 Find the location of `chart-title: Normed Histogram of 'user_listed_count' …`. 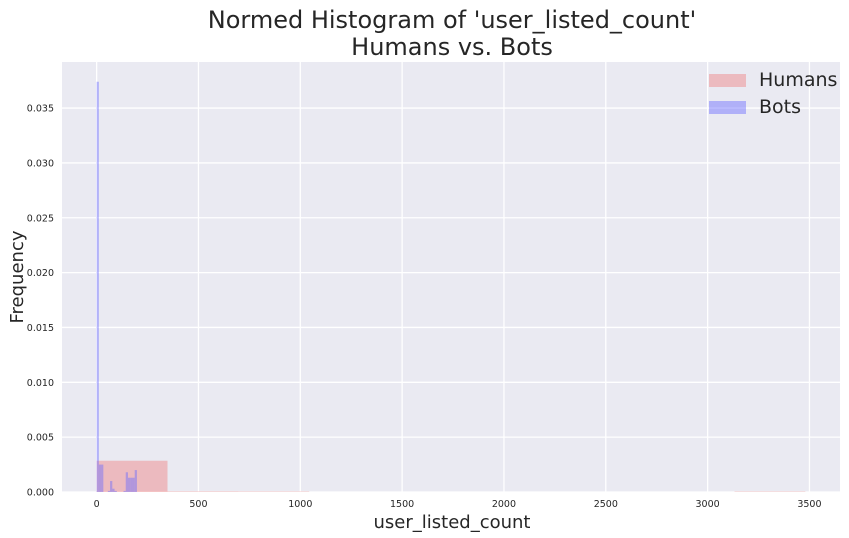

chart-title: Normed Histogram of 'user_listed_count' … is located at coordinates (452, 33).